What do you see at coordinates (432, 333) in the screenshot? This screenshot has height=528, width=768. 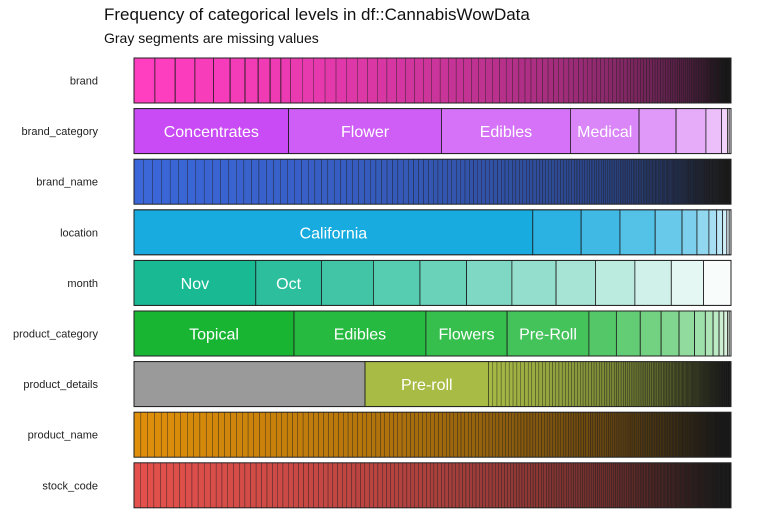 I see `bar-outline` at bounding box center [432, 333].